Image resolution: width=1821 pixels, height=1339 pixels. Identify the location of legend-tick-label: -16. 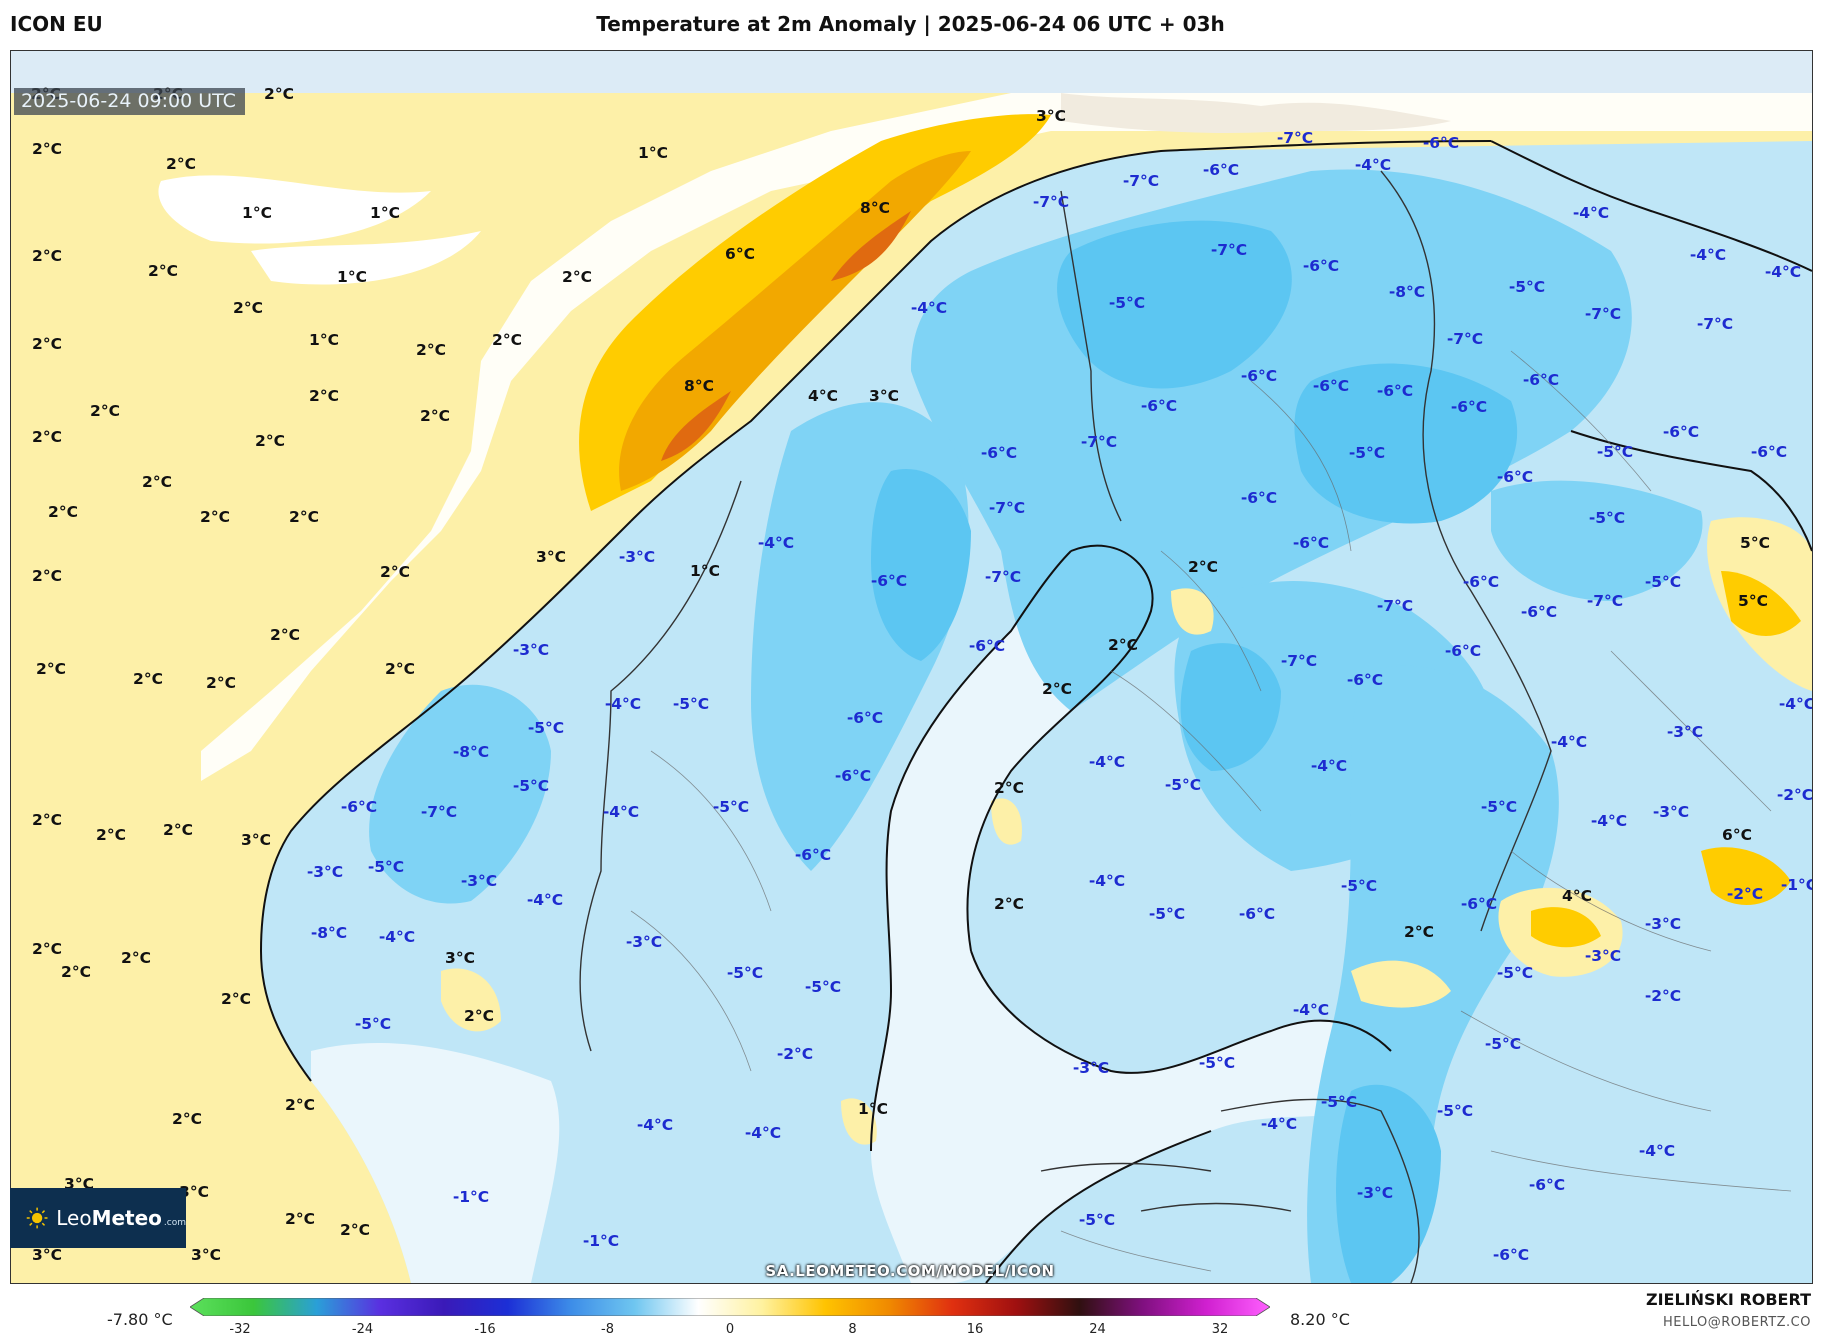
(485, 1329).